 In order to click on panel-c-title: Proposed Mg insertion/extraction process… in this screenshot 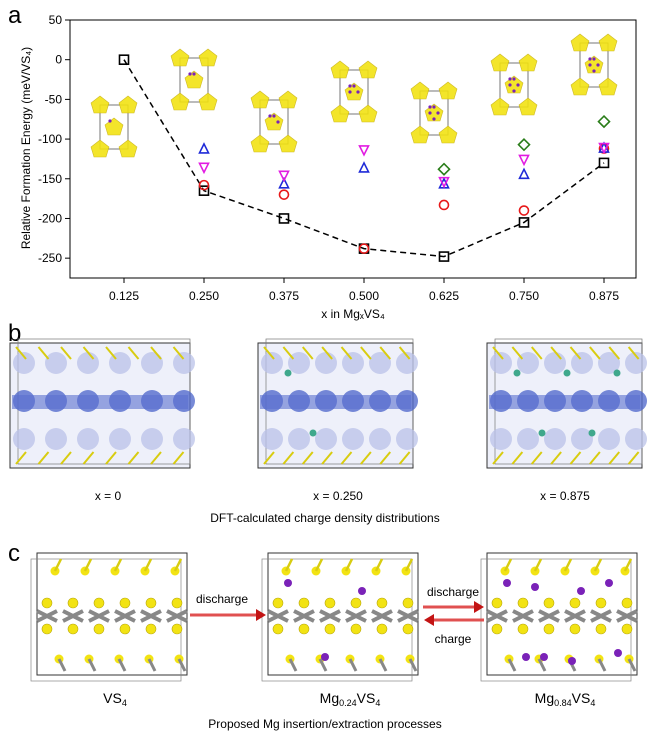, I will do `click(325, 724)`.